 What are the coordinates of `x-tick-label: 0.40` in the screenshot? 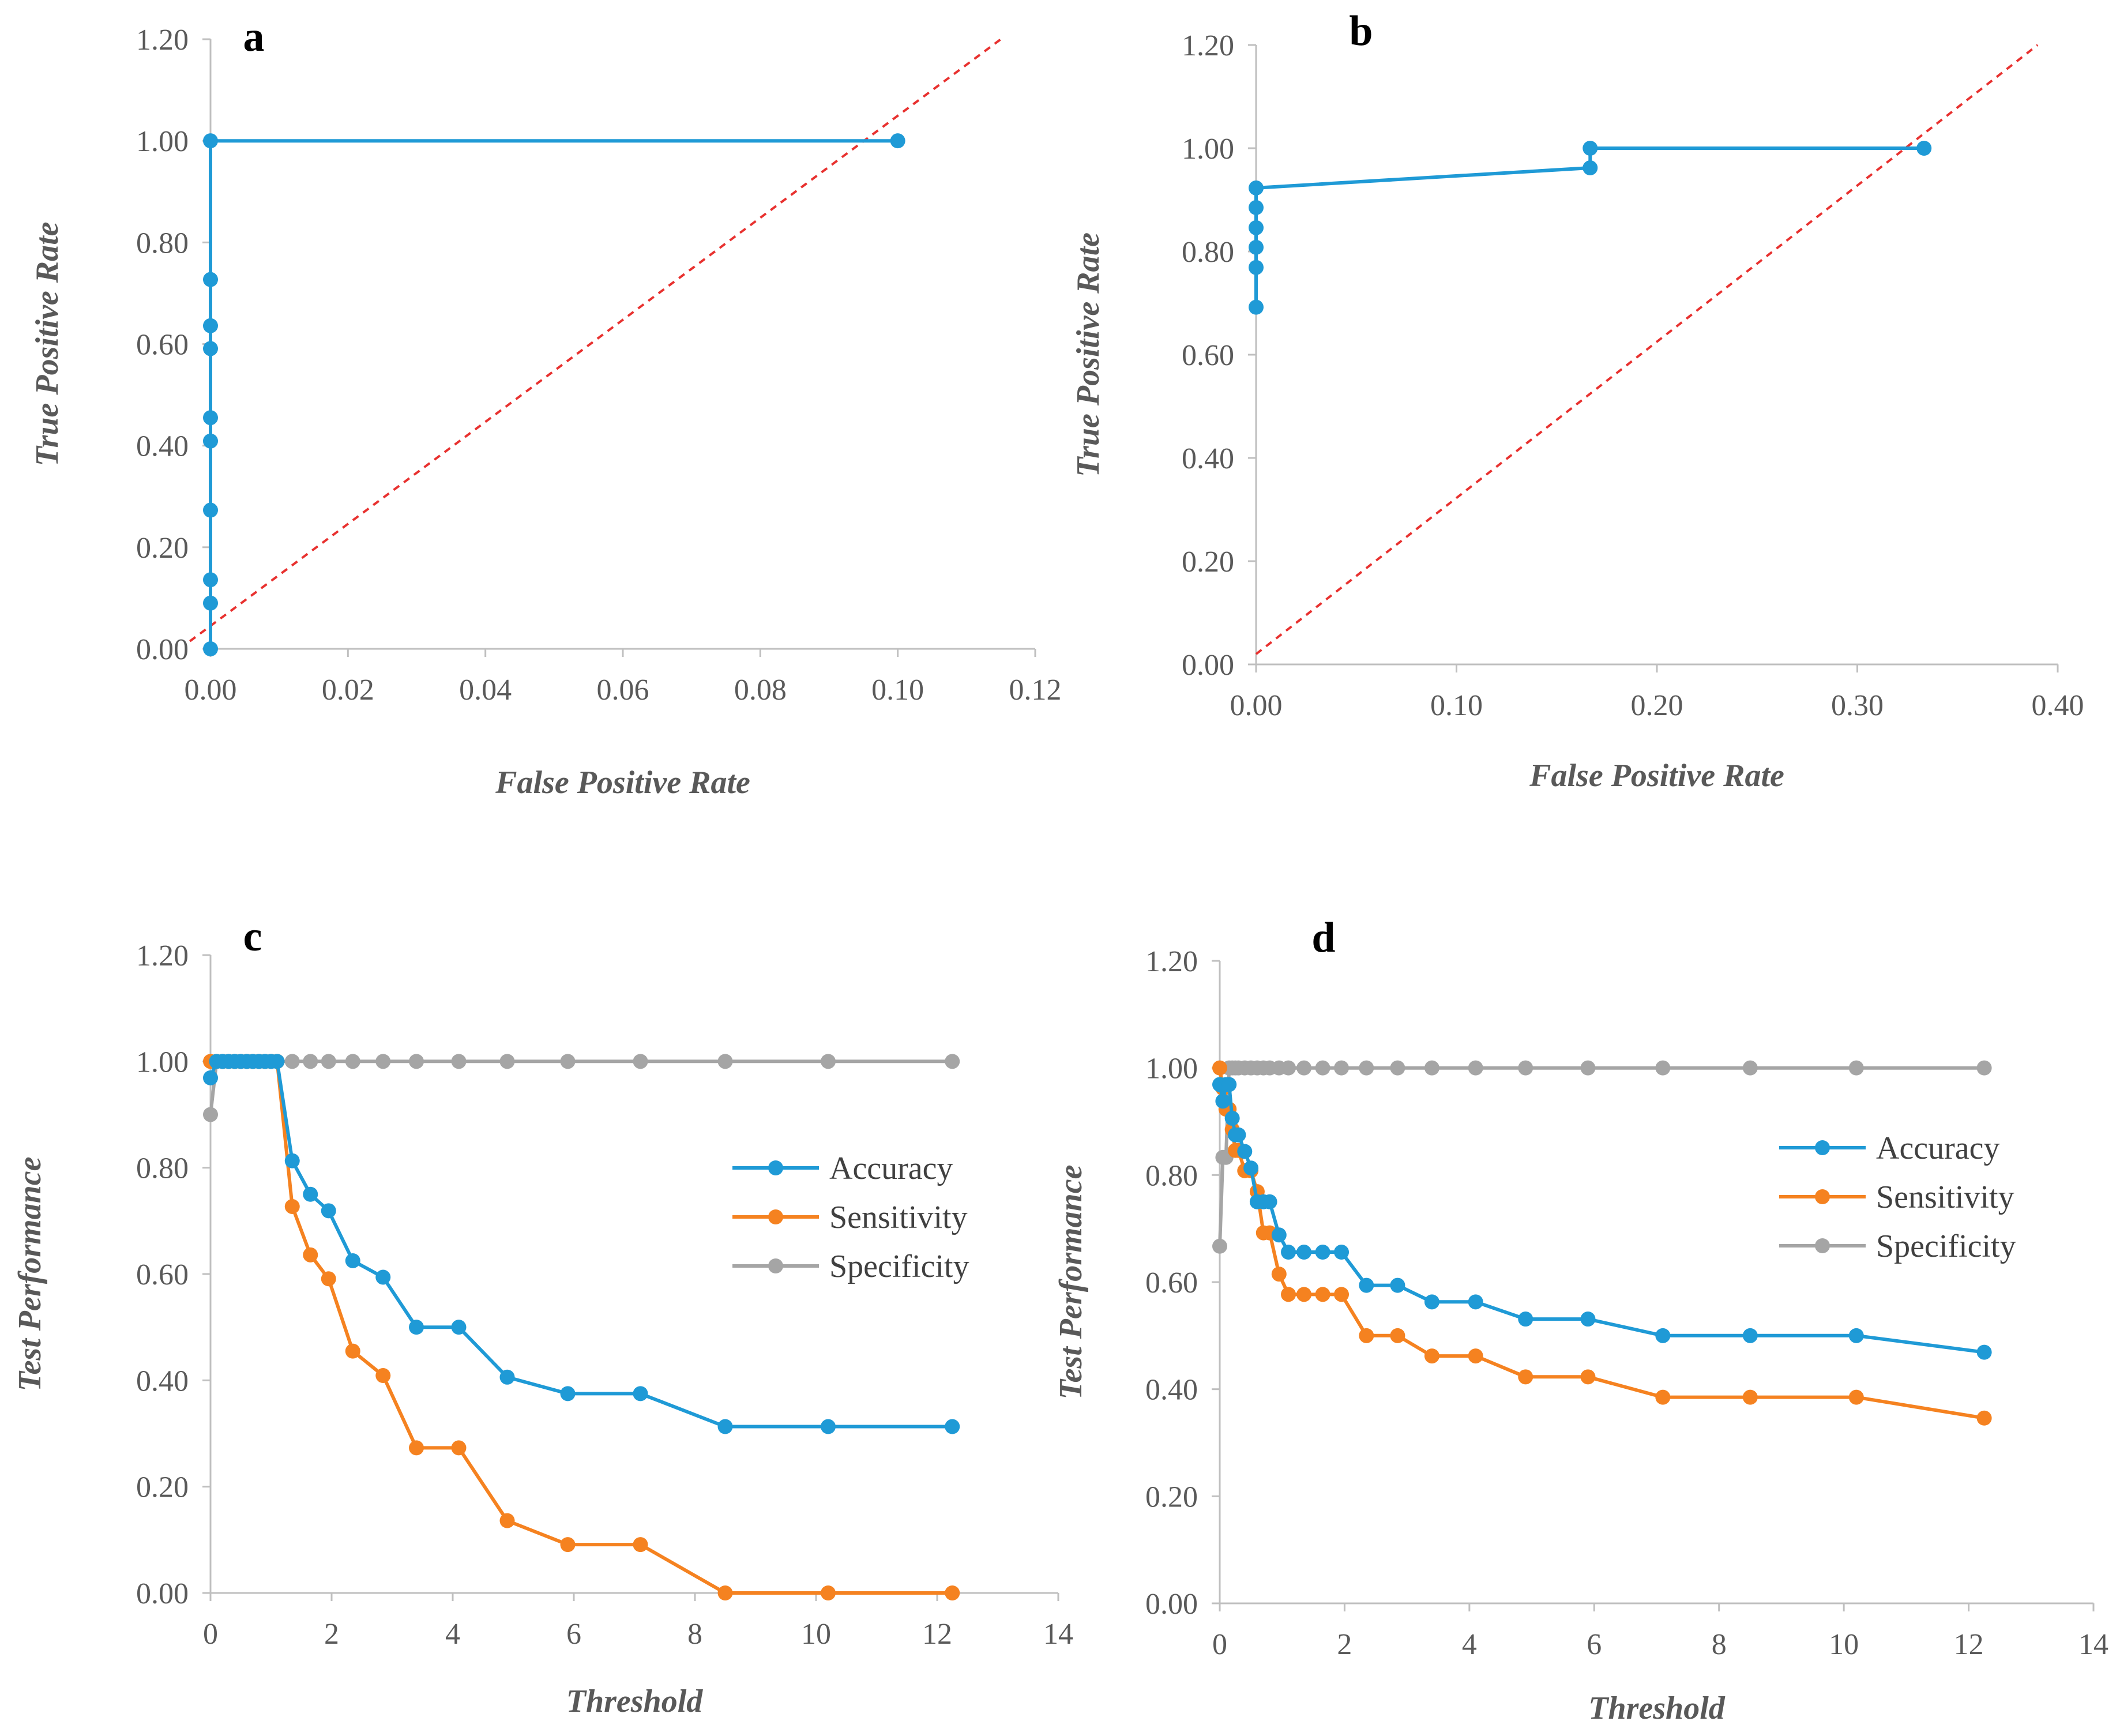 It's located at (2058, 706).